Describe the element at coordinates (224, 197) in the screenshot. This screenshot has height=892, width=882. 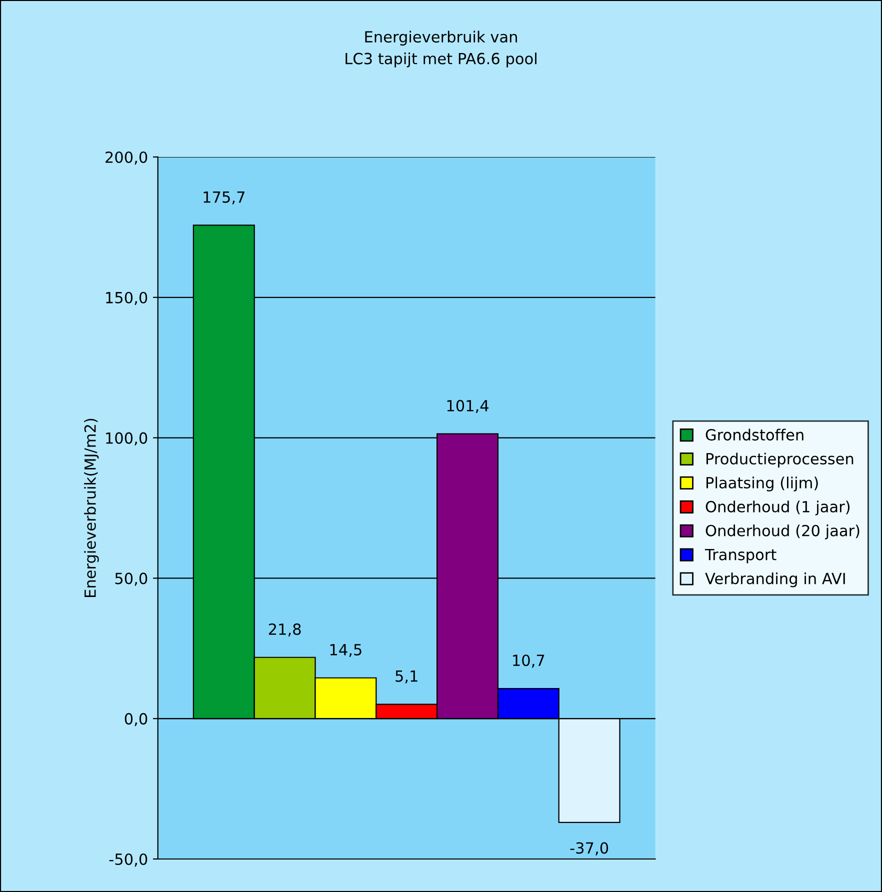
I see `data-label: 175,7` at that location.